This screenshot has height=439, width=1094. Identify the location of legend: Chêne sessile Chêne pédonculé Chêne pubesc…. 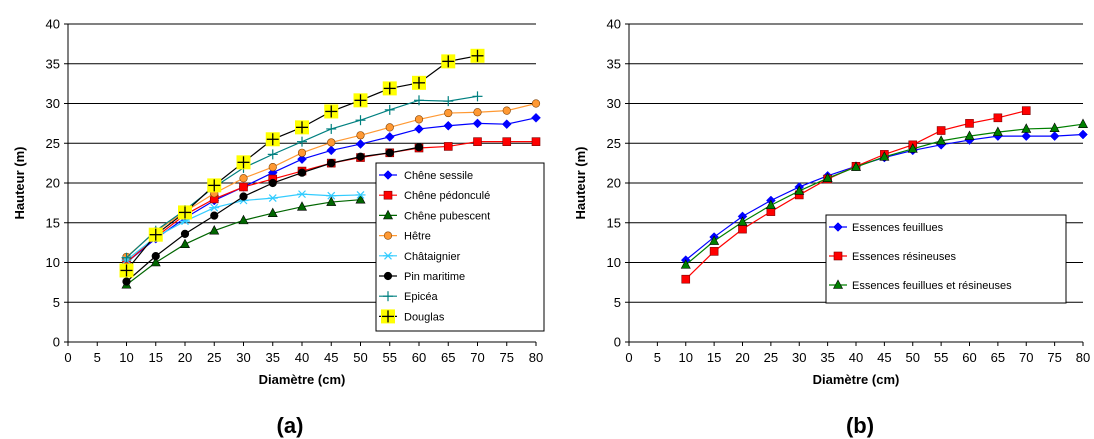
(460, 247).